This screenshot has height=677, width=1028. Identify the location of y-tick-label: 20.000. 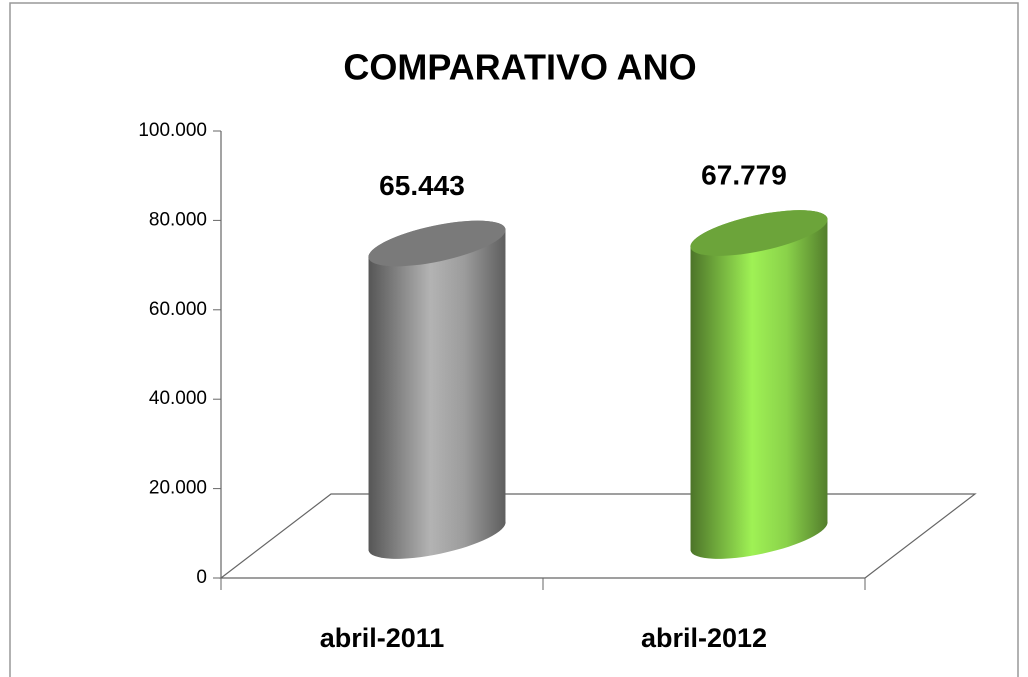
(178, 488).